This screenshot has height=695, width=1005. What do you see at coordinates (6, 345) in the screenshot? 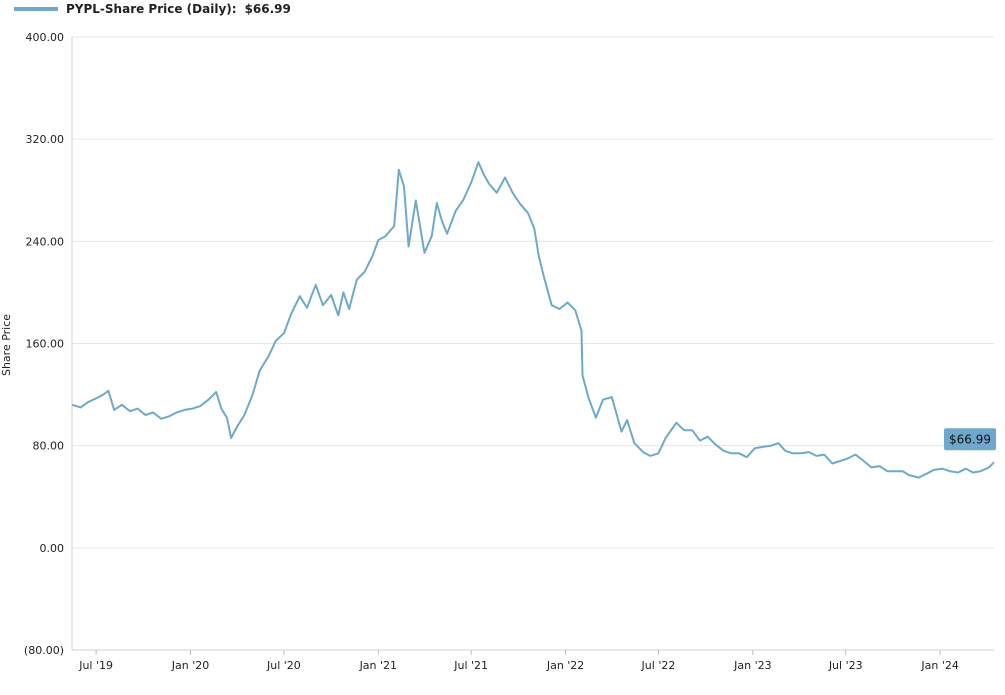
I see `y-axis-label: Share Price` at bounding box center [6, 345].